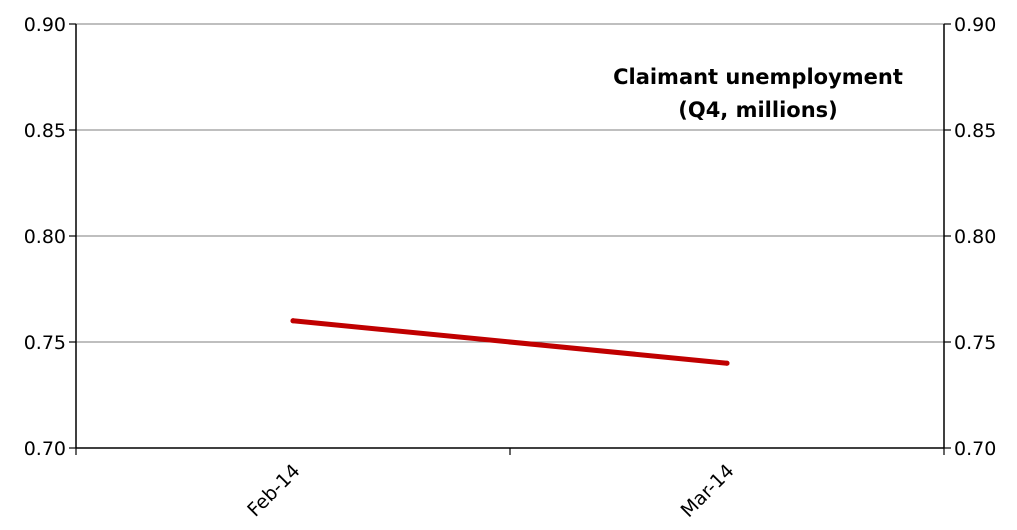  Describe the element at coordinates (510, 485) in the screenshot. I see `x-tick-labels: Feb-14 Mar-14` at that location.